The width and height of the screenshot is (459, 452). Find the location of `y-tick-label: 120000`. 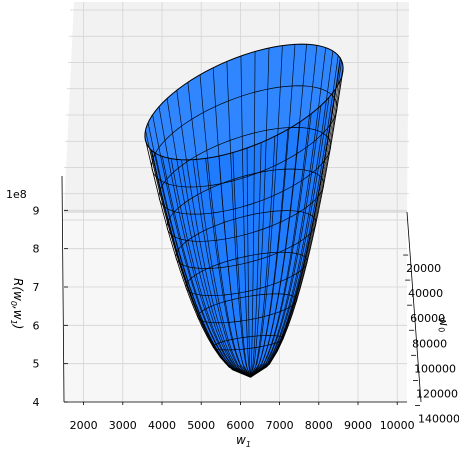

y-tick-label: 120000 is located at coordinates (437, 393).